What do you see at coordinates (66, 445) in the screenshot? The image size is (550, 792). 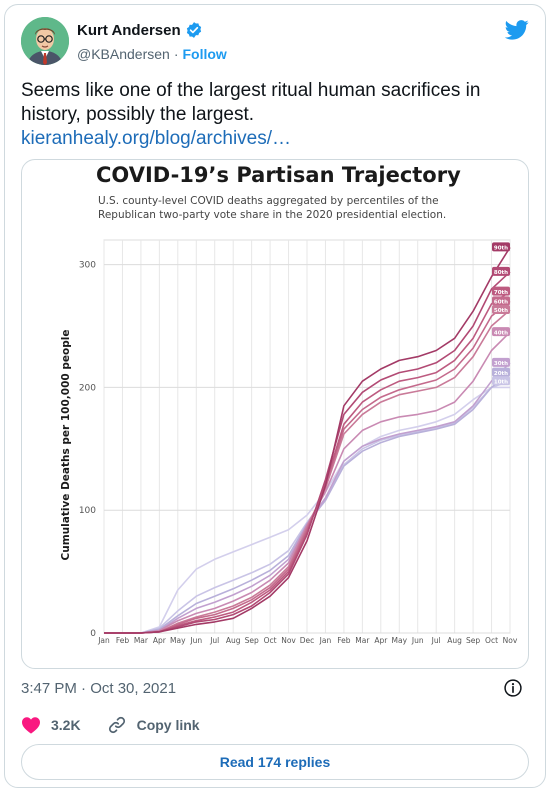 I see `chart-y-axis-label: Cumulative Deaths per 100,000 people` at bounding box center [66, 445].